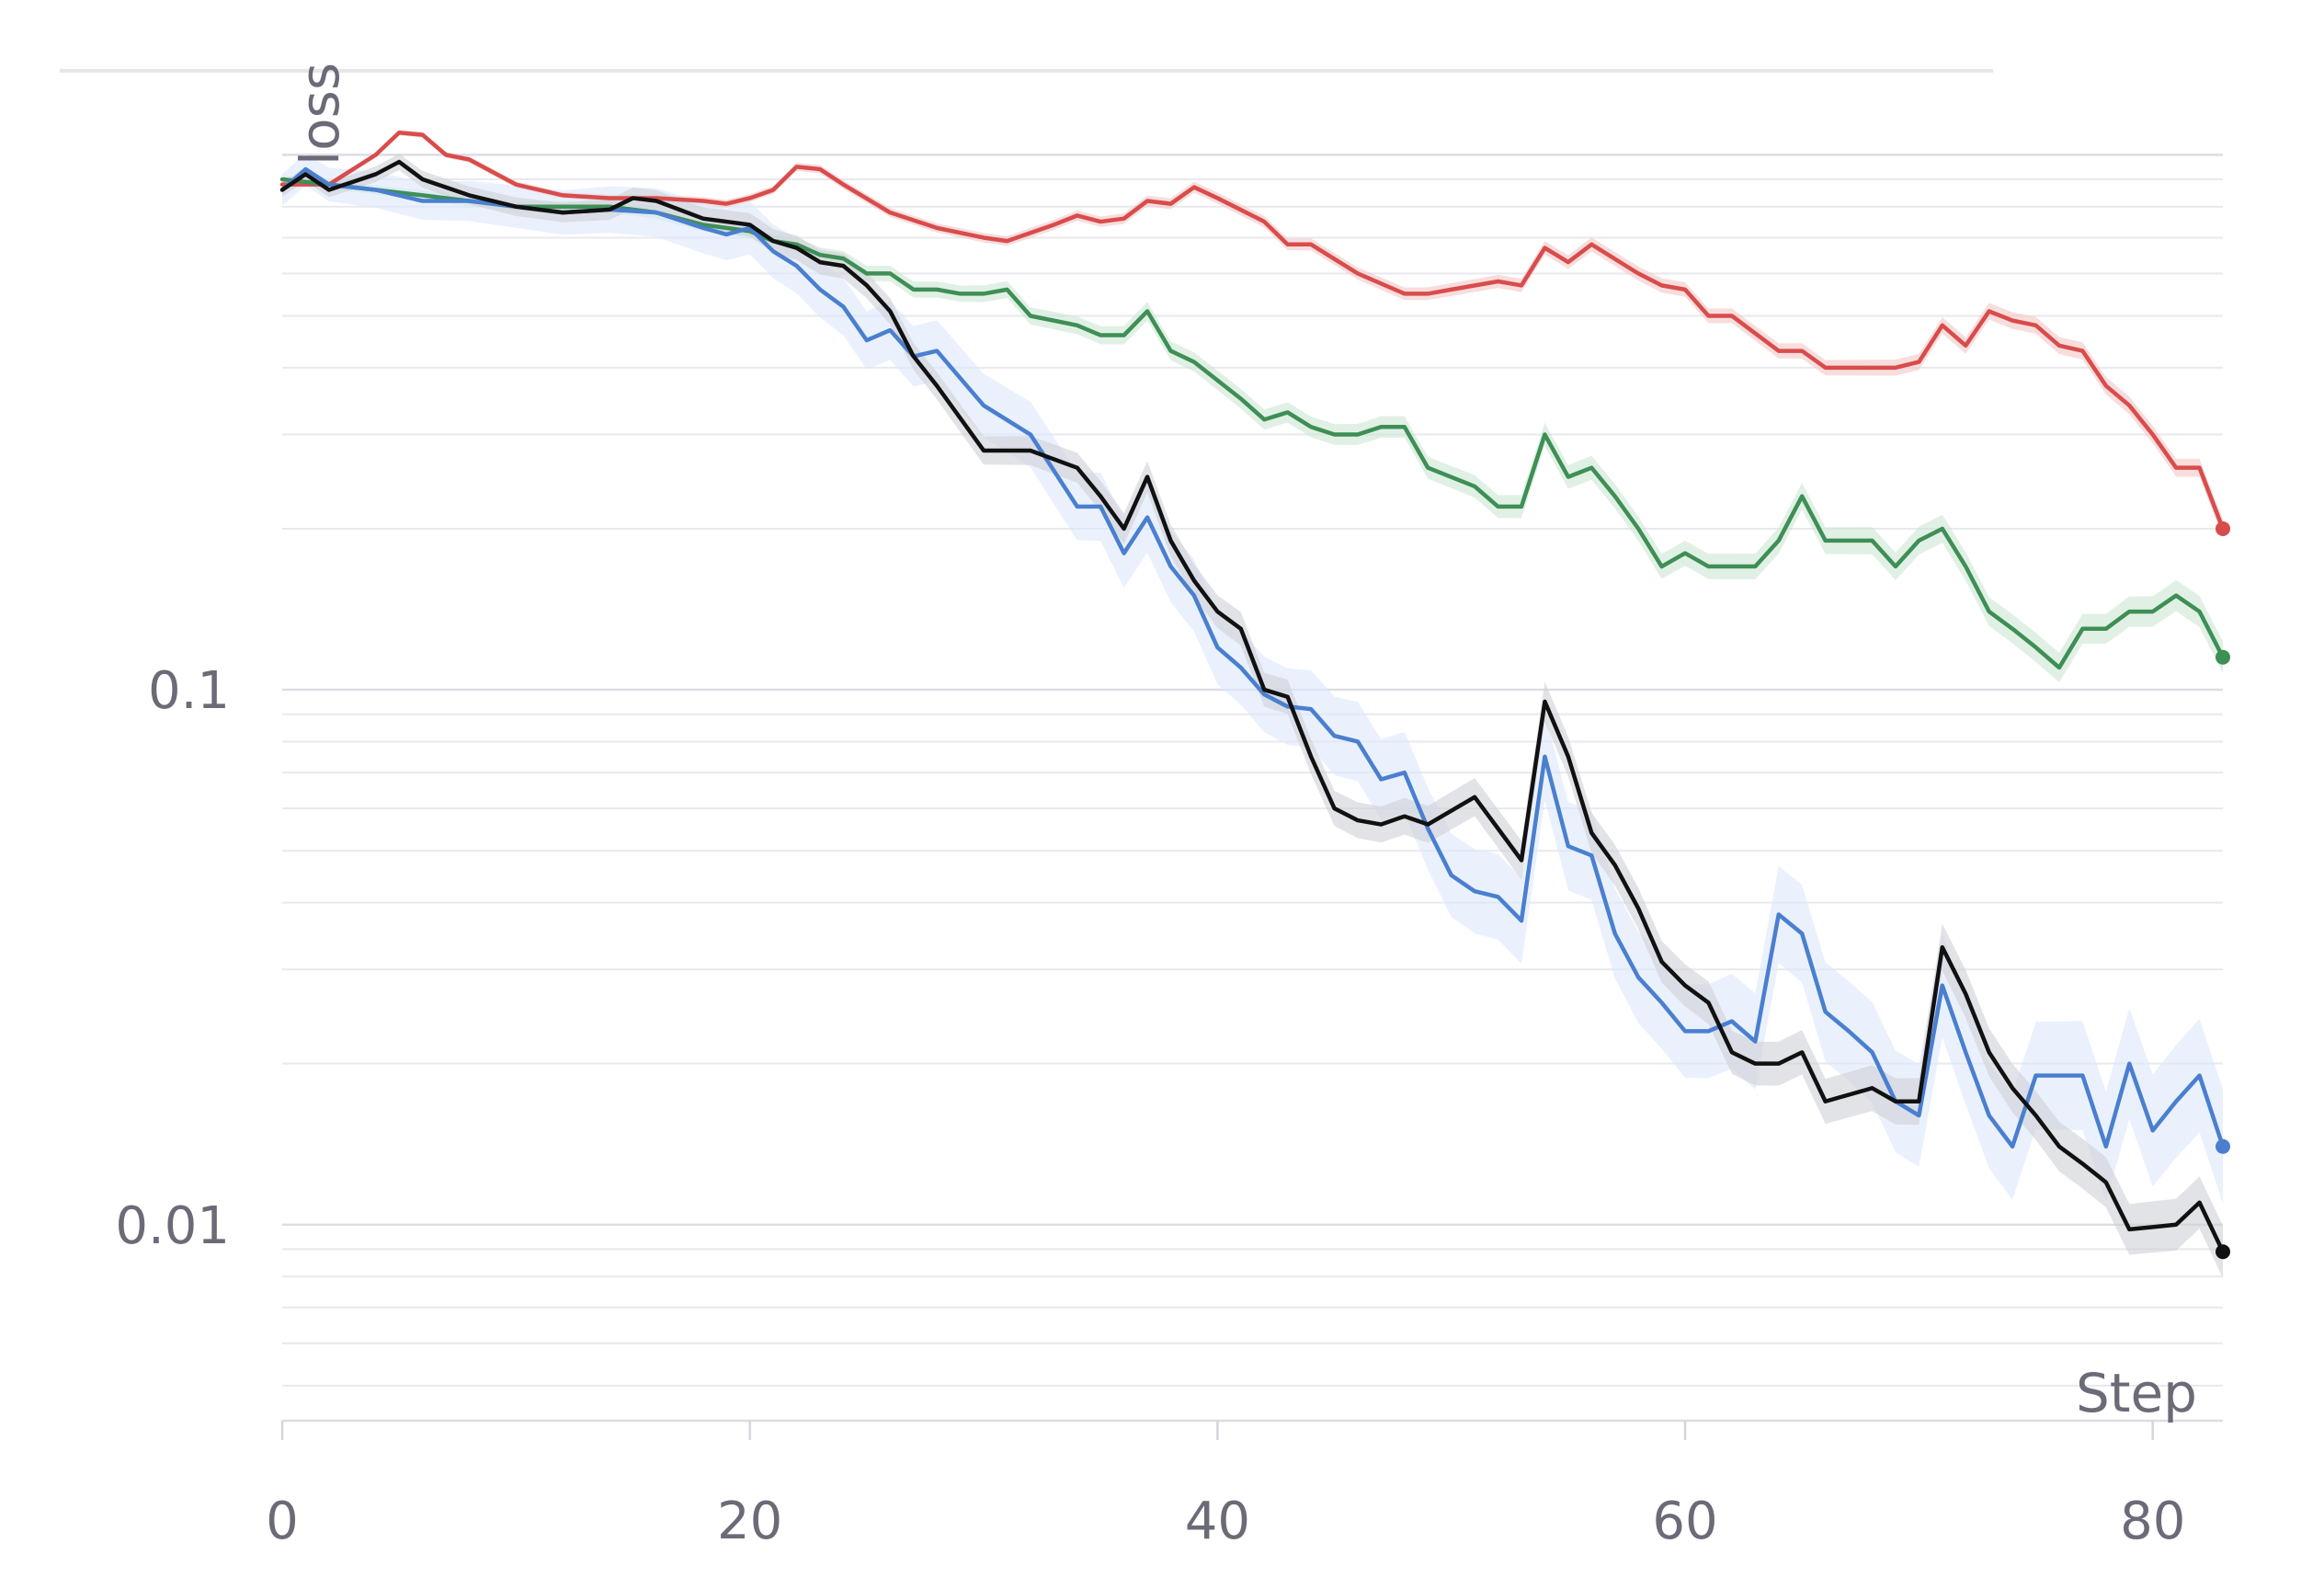  I want to click on x-tick-label: 80, so click(2152, 1522).